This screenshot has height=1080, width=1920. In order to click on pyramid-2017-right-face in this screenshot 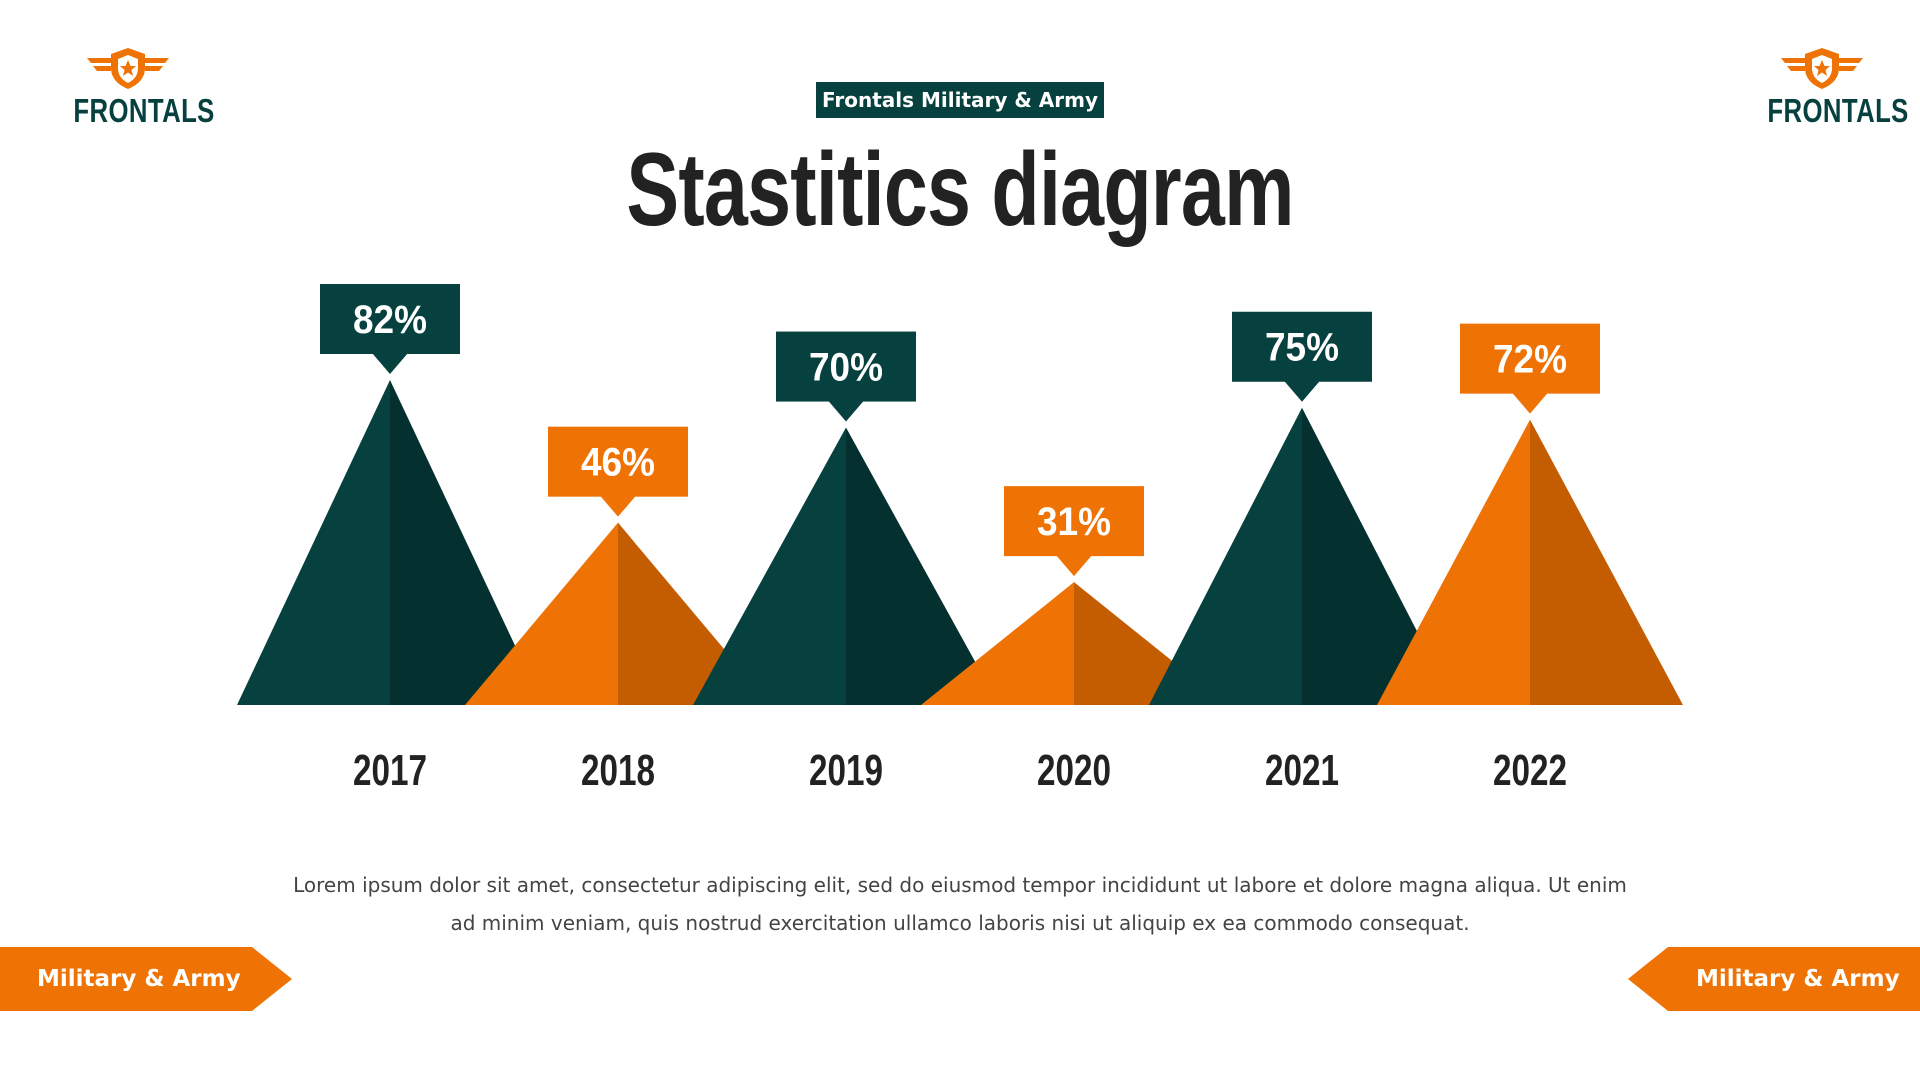, I will do `click(466, 542)`.